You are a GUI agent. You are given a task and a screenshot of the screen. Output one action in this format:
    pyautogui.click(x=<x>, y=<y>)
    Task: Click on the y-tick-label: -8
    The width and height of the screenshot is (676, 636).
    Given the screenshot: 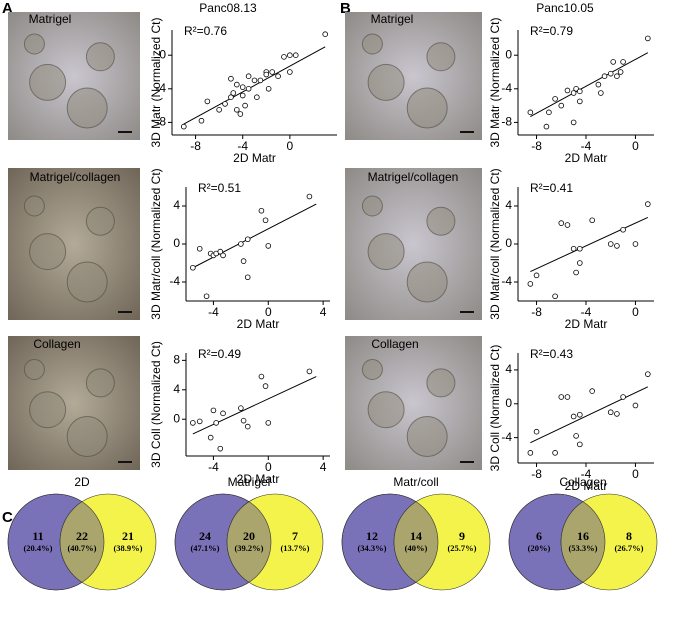 What is the action you would take?
    pyautogui.click(x=506, y=122)
    